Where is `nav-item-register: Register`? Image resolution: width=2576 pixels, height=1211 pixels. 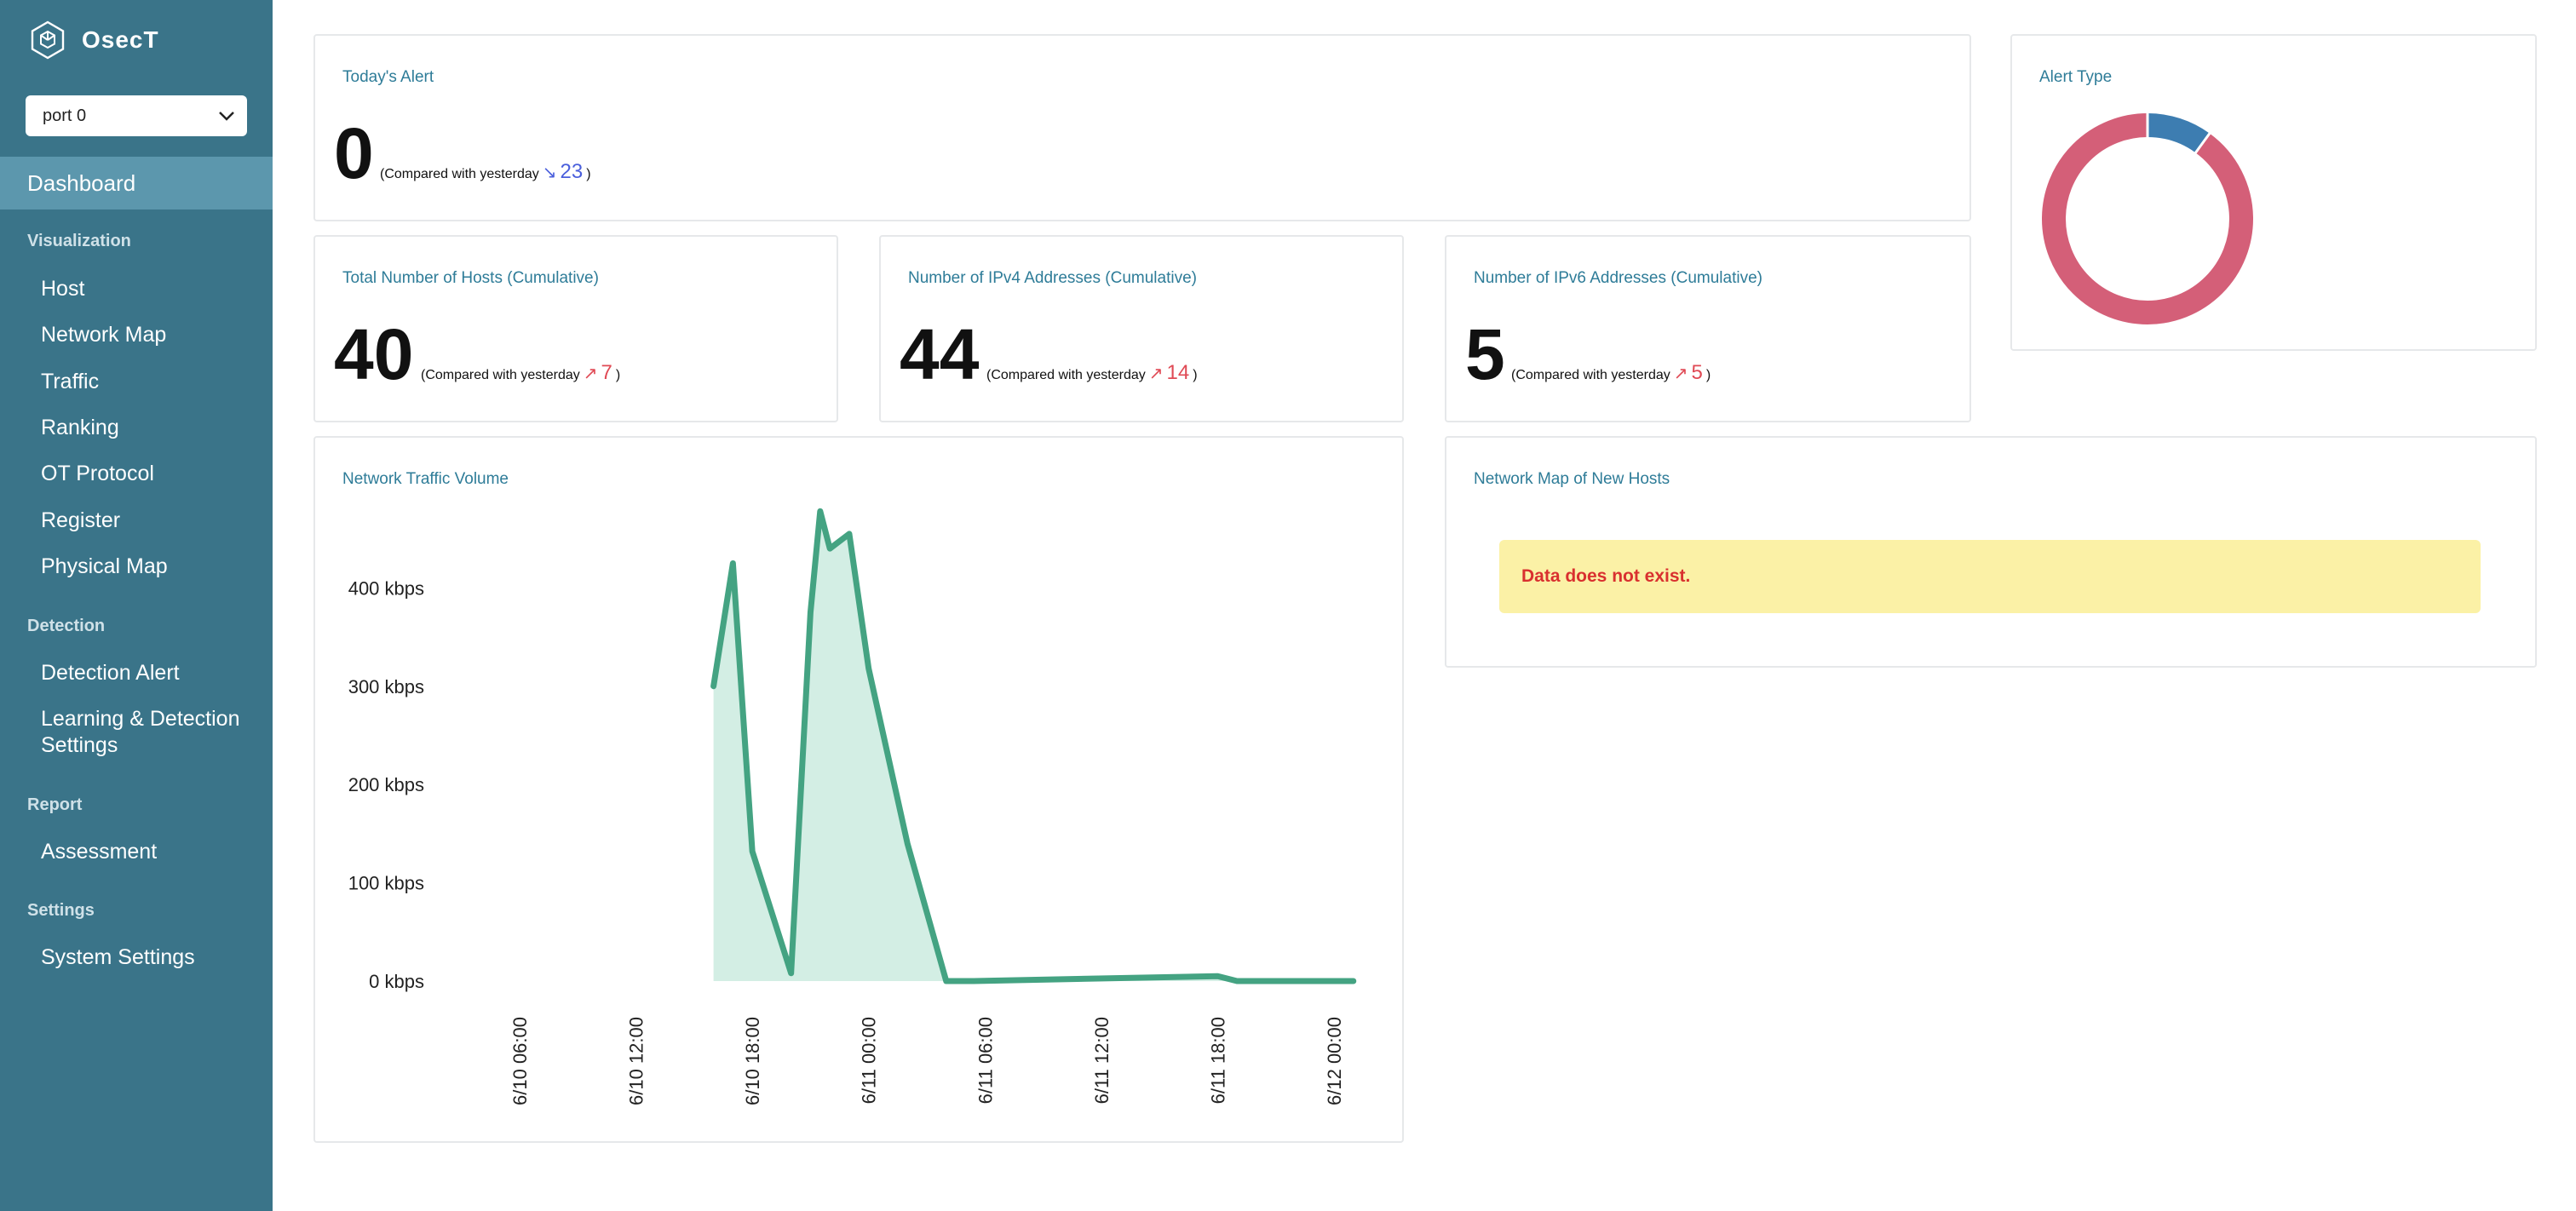 nav-item-register: Register is located at coordinates (81, 520).